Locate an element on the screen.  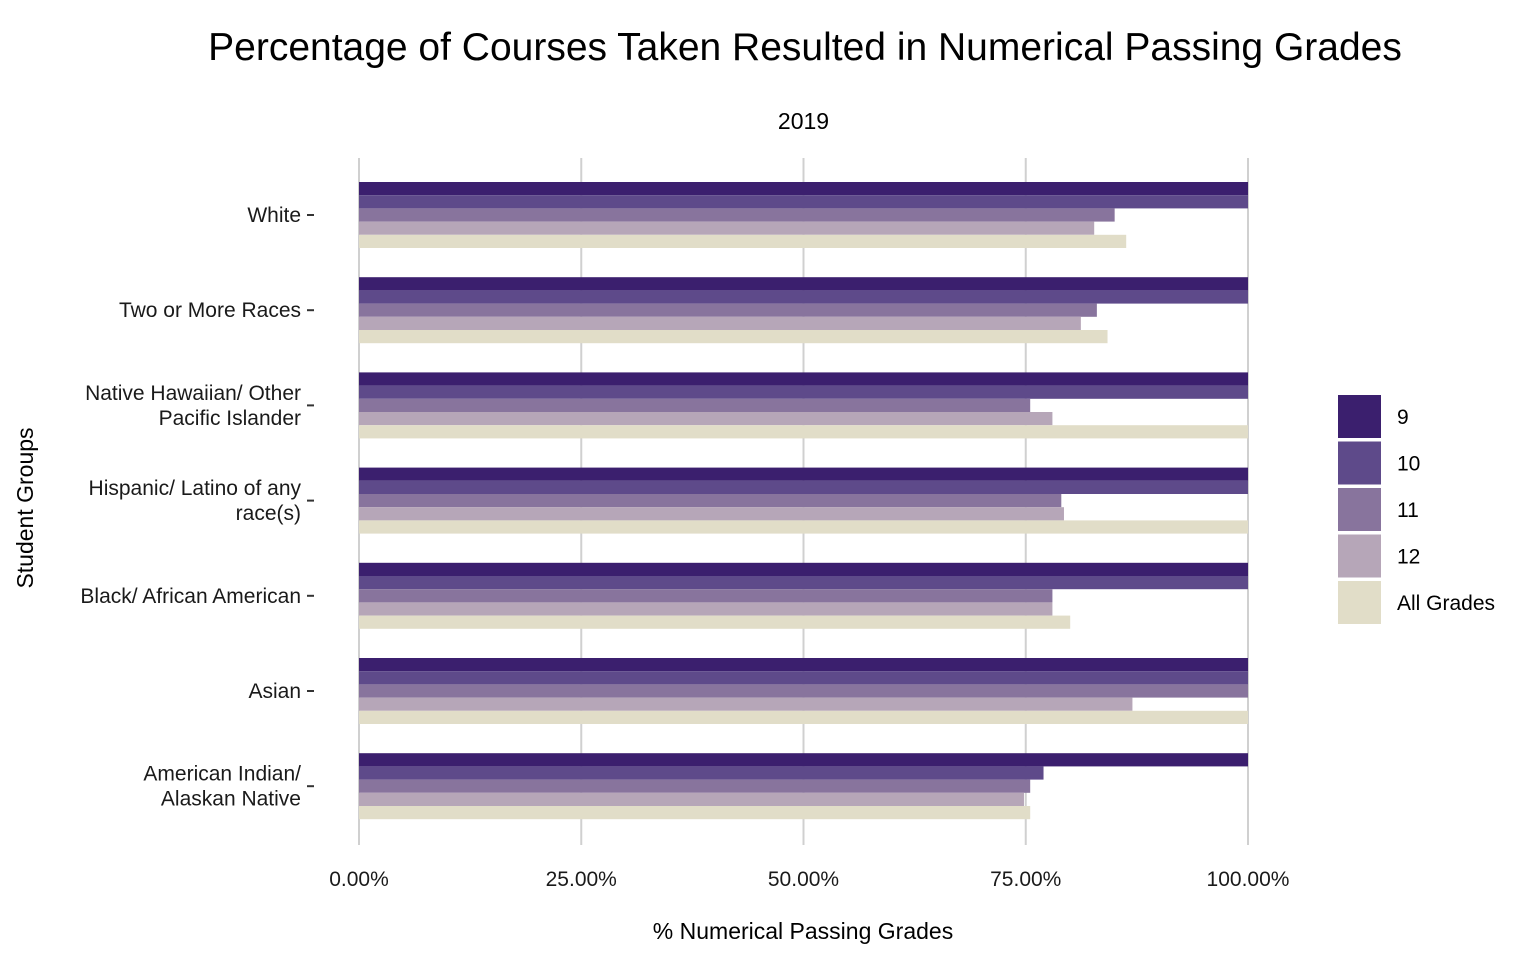
y-tick-label-4-0: Black/ African American is located at coordinates (190, 596).